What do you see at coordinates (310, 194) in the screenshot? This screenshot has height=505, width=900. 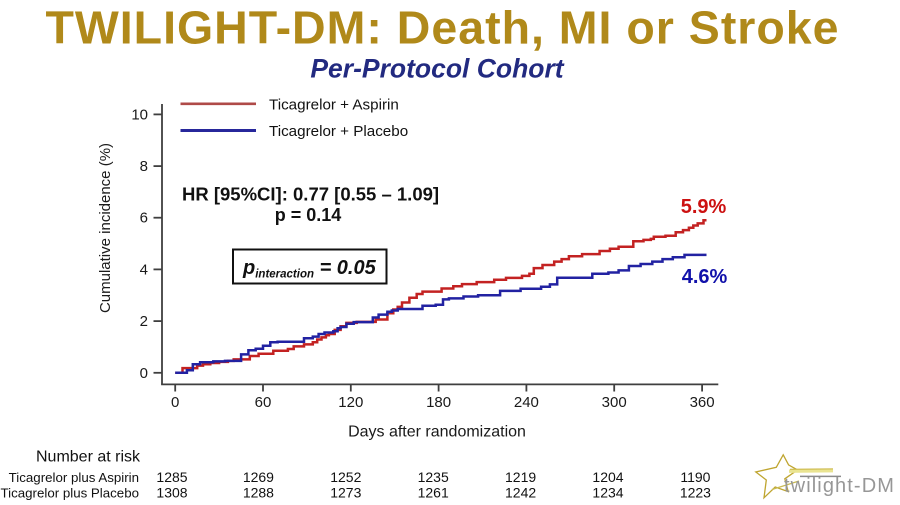 I see `svg-text: HR [95%CI]: 0.77 [0.55 – 1.09]` at bounding box center [310, 194].